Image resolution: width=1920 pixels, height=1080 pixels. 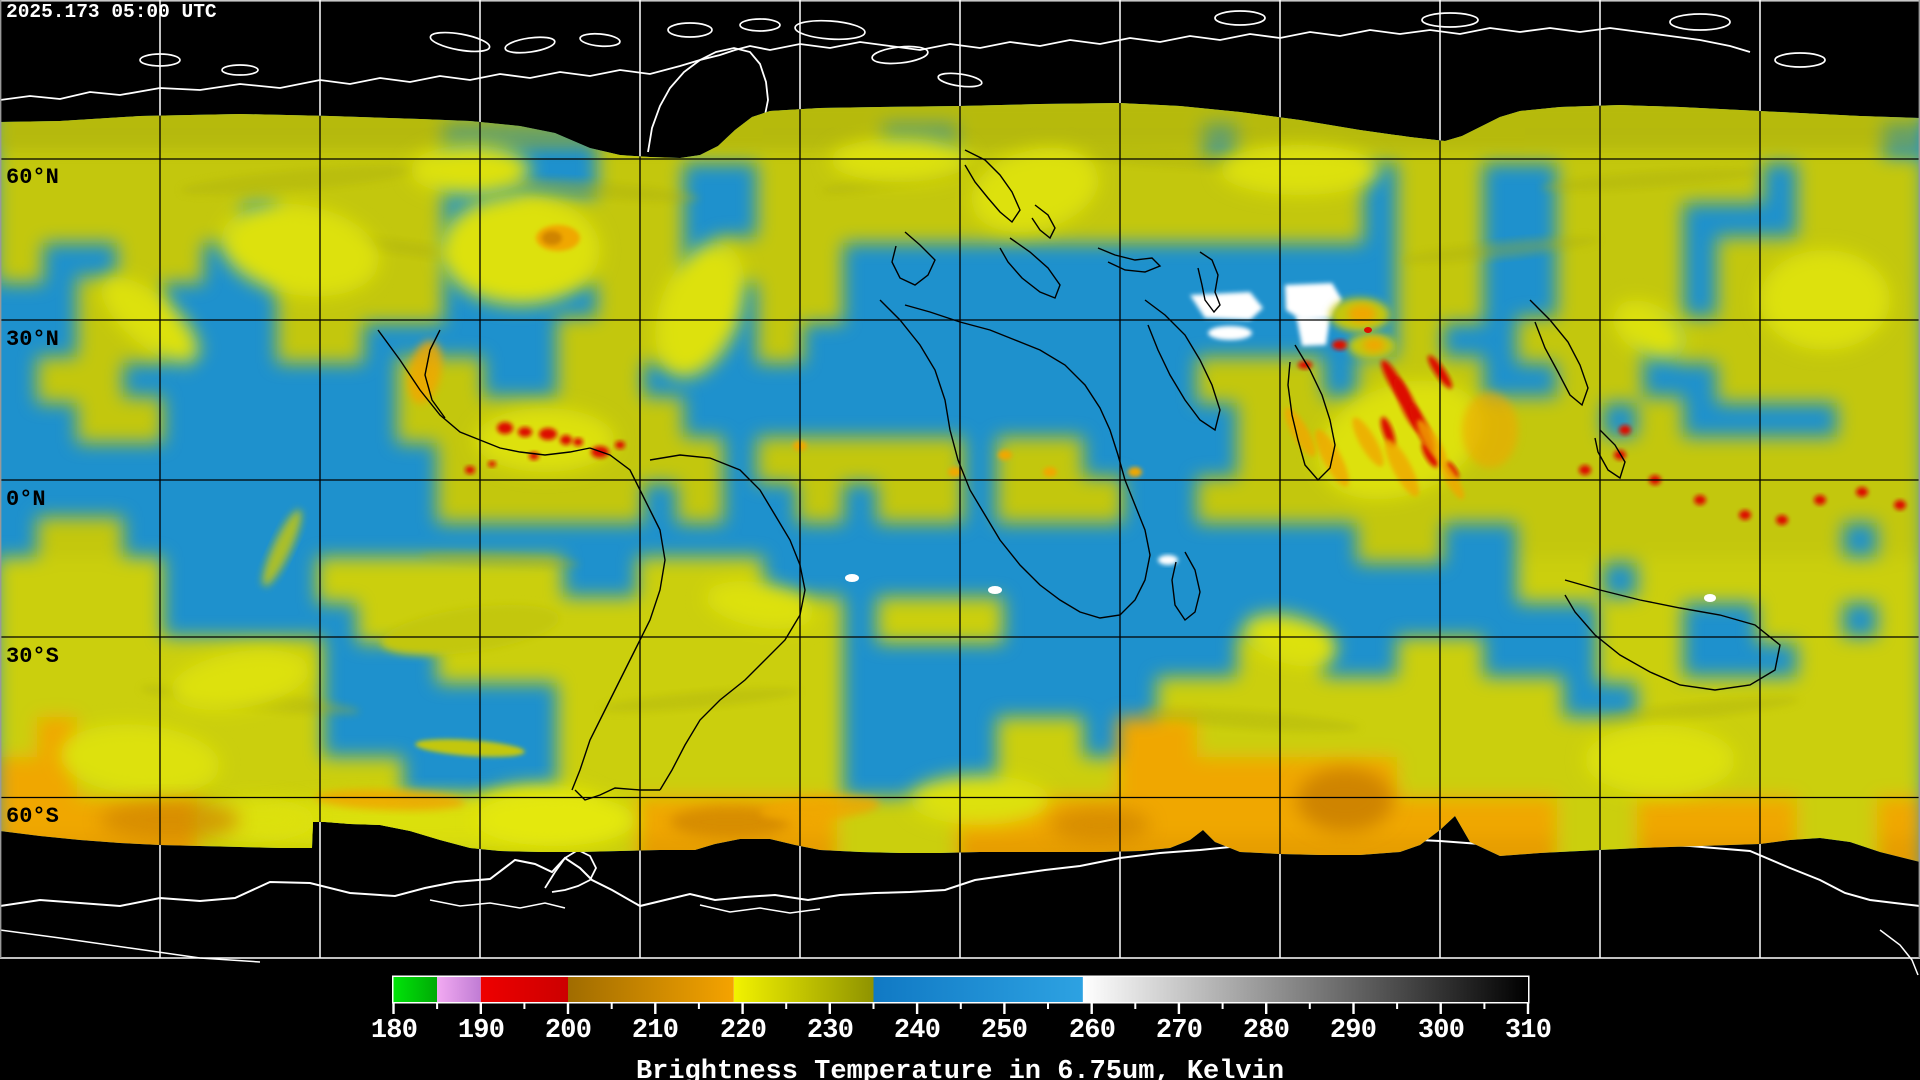 What do you see at coordinates (960, 1068) in the screenshot?
I see `svg-text:Brightness Temperature in 6.75: Brightness Temperature in 6.75um, Kelvin` at bounding box center [960, 1068].